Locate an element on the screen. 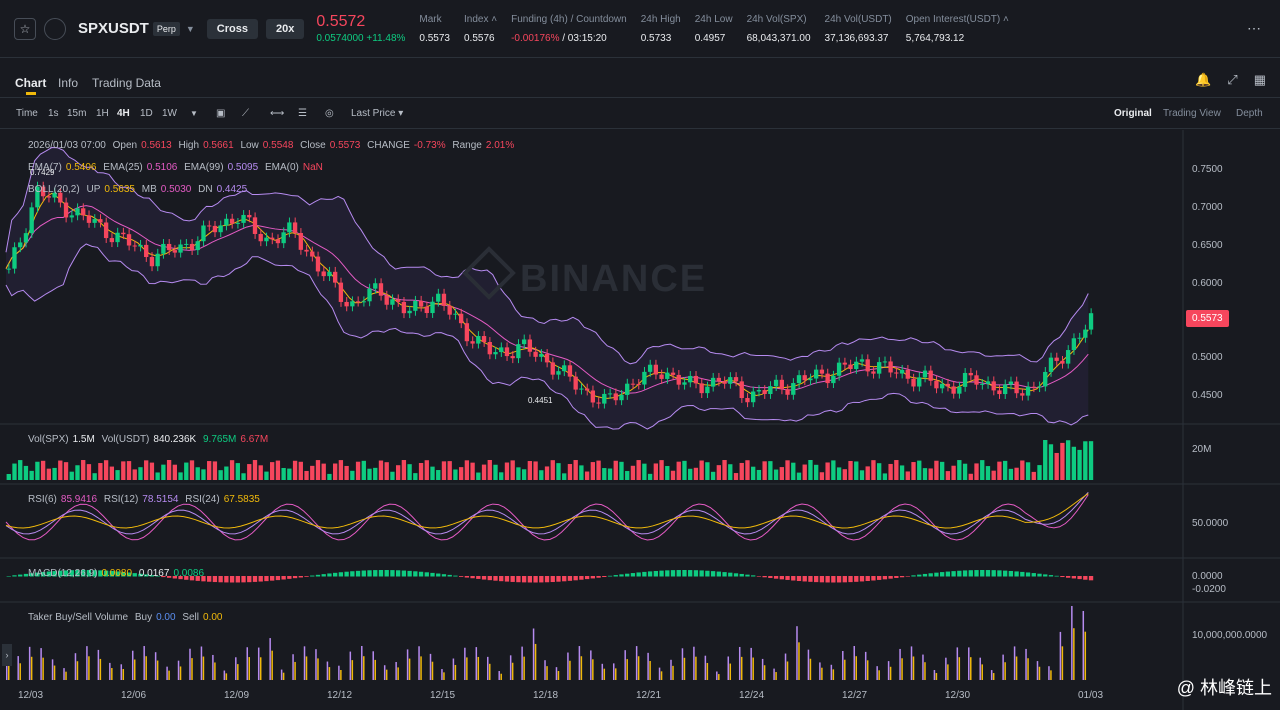 This screenshot has width=1280, height=710. tab-chart: Chart is located at coordinates (31, 83).